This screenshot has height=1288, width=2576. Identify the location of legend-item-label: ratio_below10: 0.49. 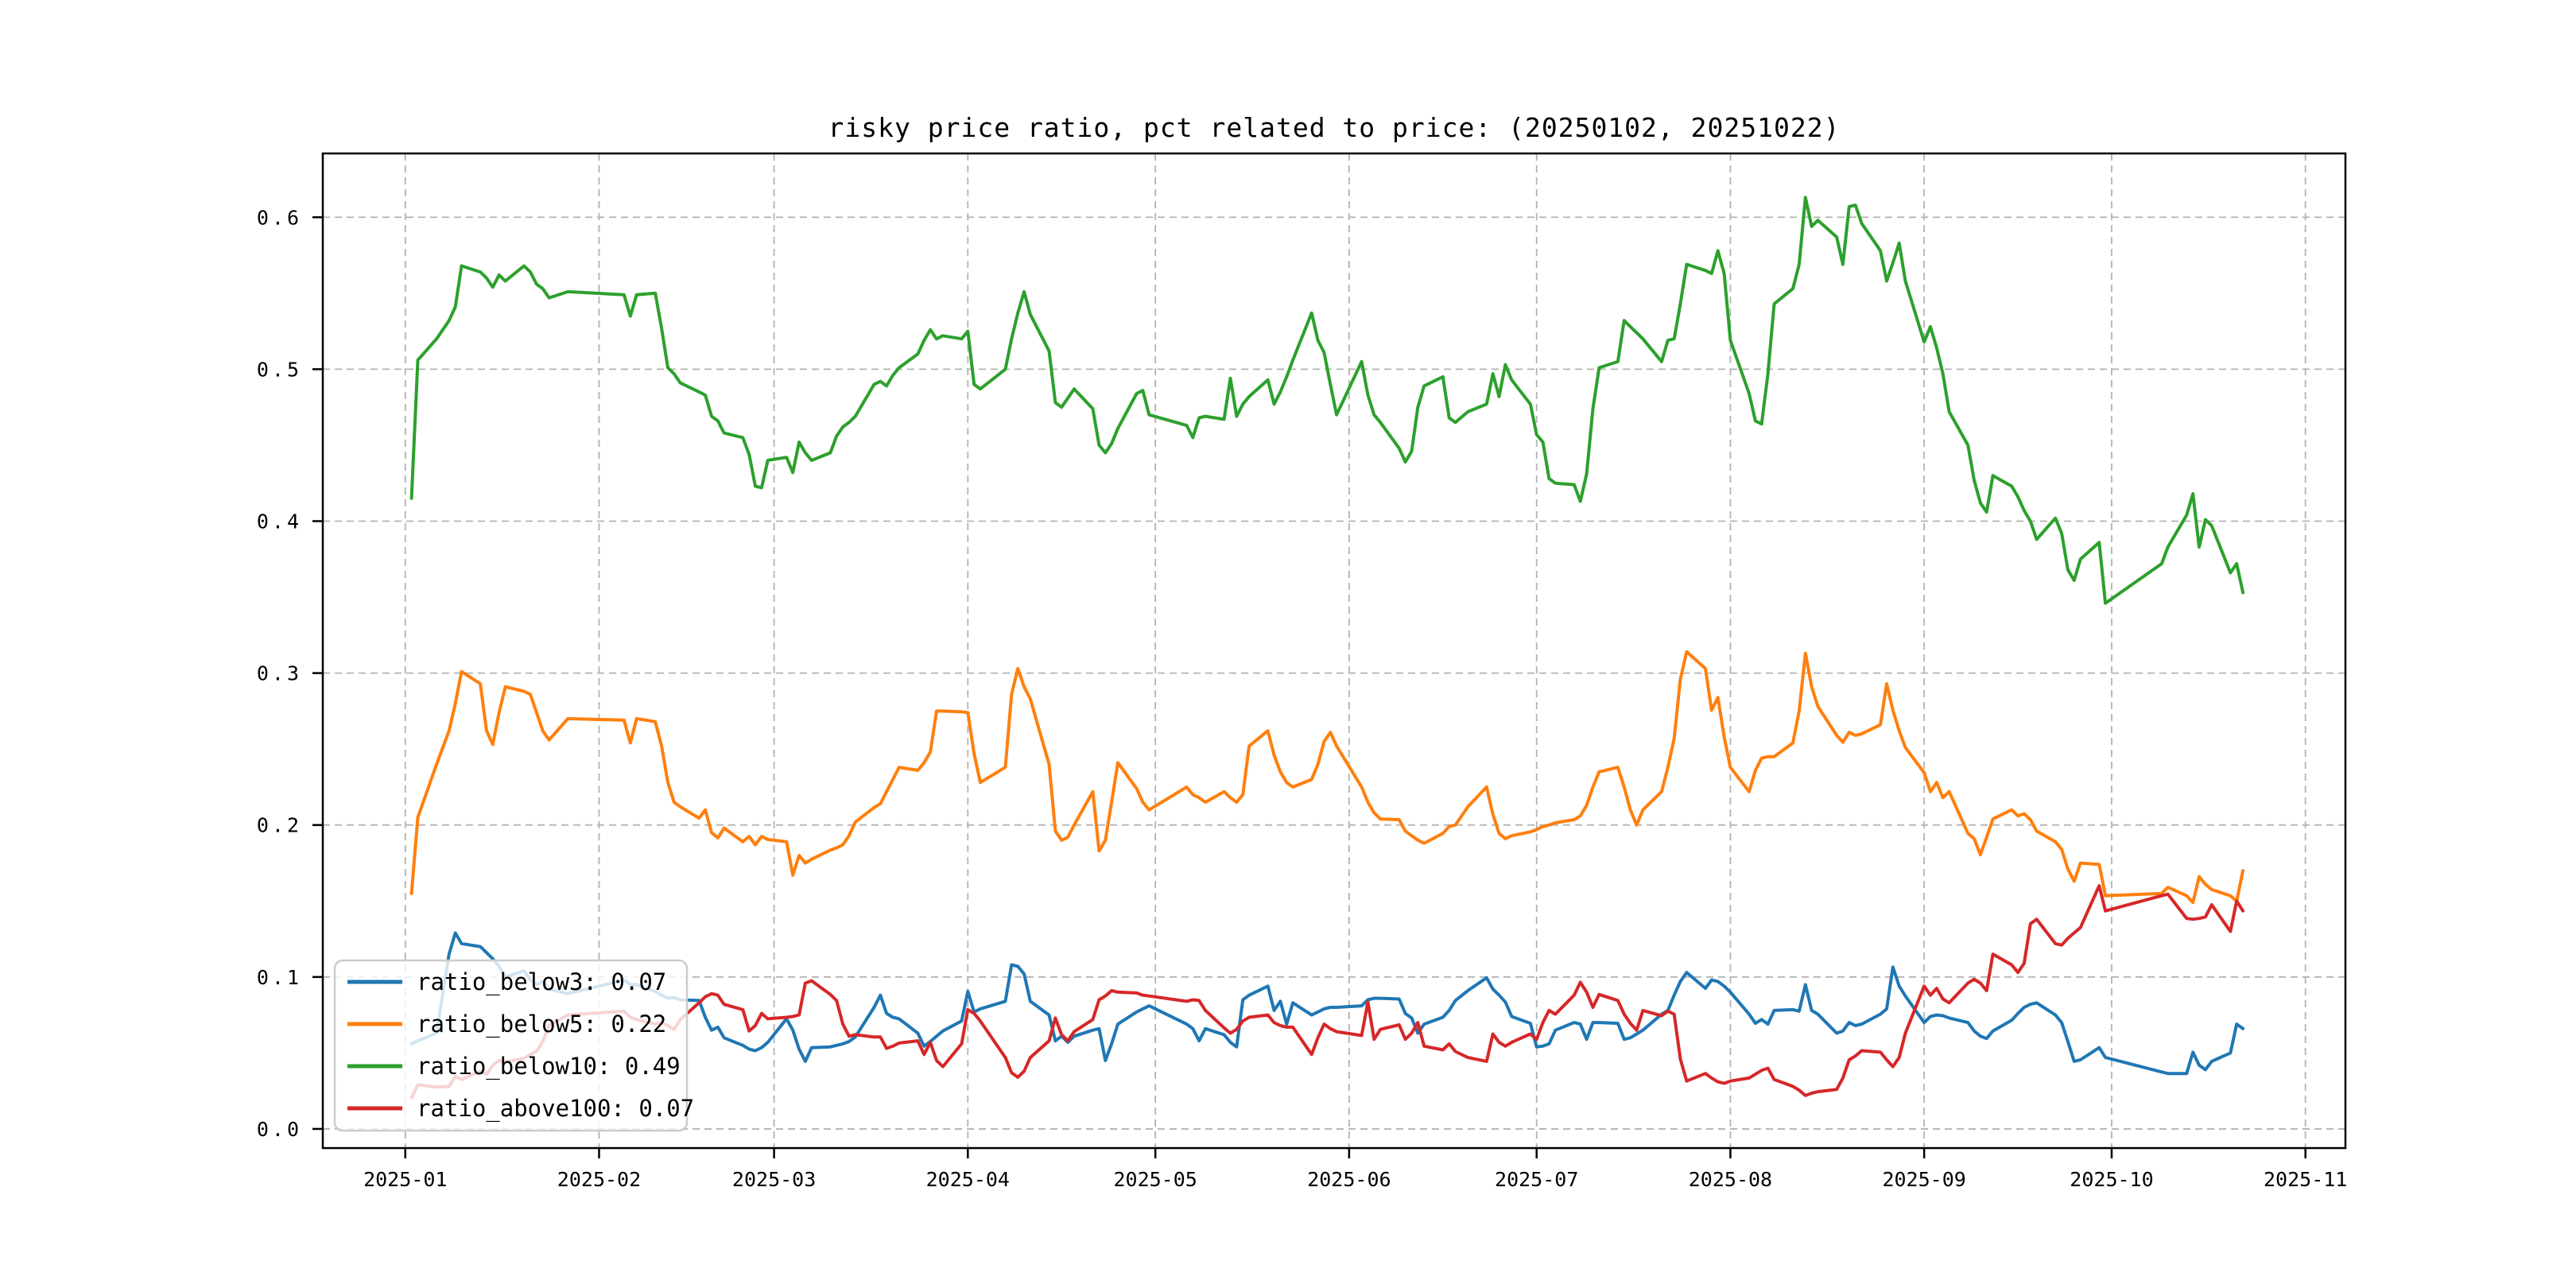
(549, 1066).